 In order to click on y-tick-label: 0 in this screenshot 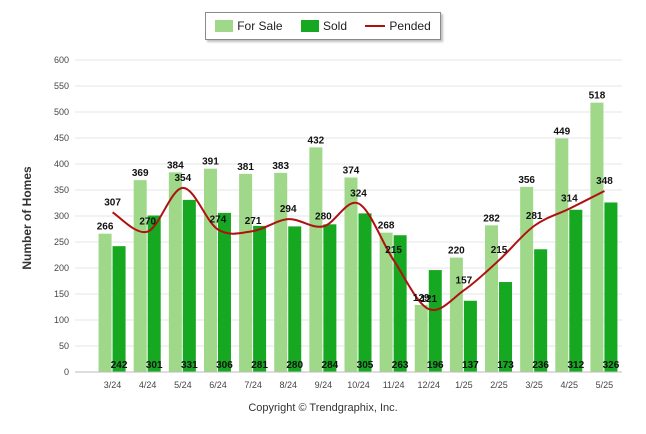, I will do `click(66, 372)`.